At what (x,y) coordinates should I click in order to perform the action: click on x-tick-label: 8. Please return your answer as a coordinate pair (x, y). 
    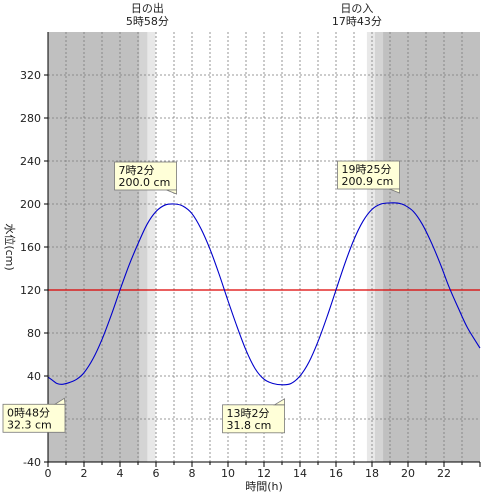
    Looking at the image, I should click on (192, 473).